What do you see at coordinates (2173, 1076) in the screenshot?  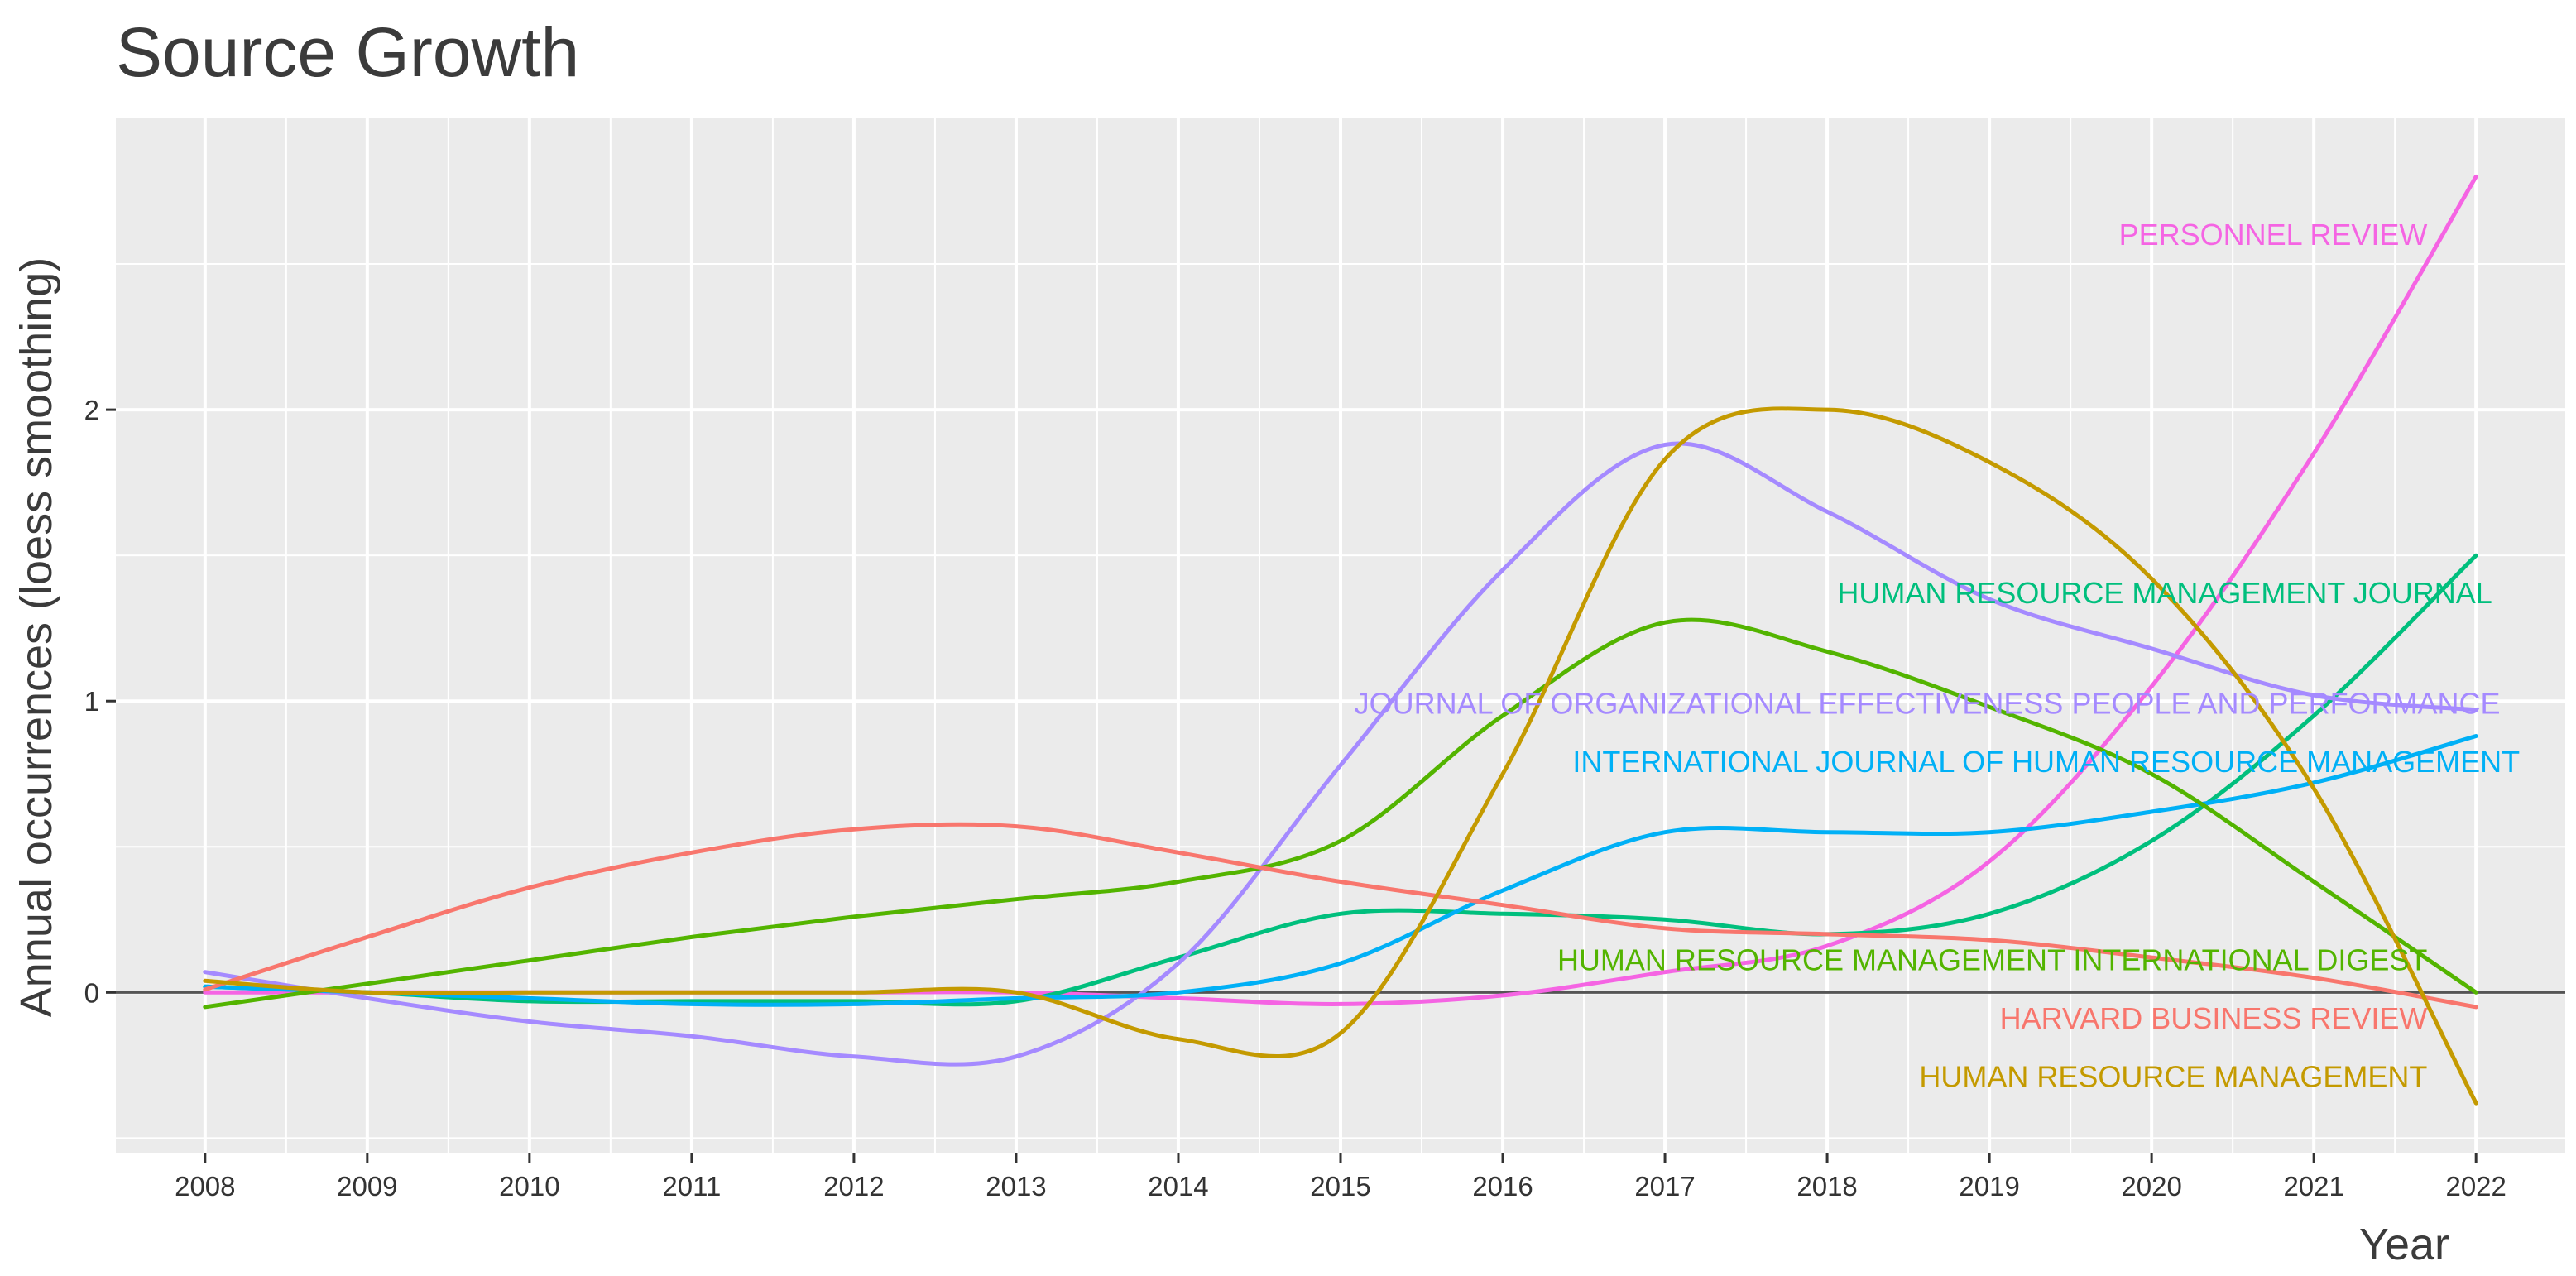 I see `series-label-human-resource-management: HUMAN RESOURCE MANAGEMENT` at bounding box center [2173, 1076].